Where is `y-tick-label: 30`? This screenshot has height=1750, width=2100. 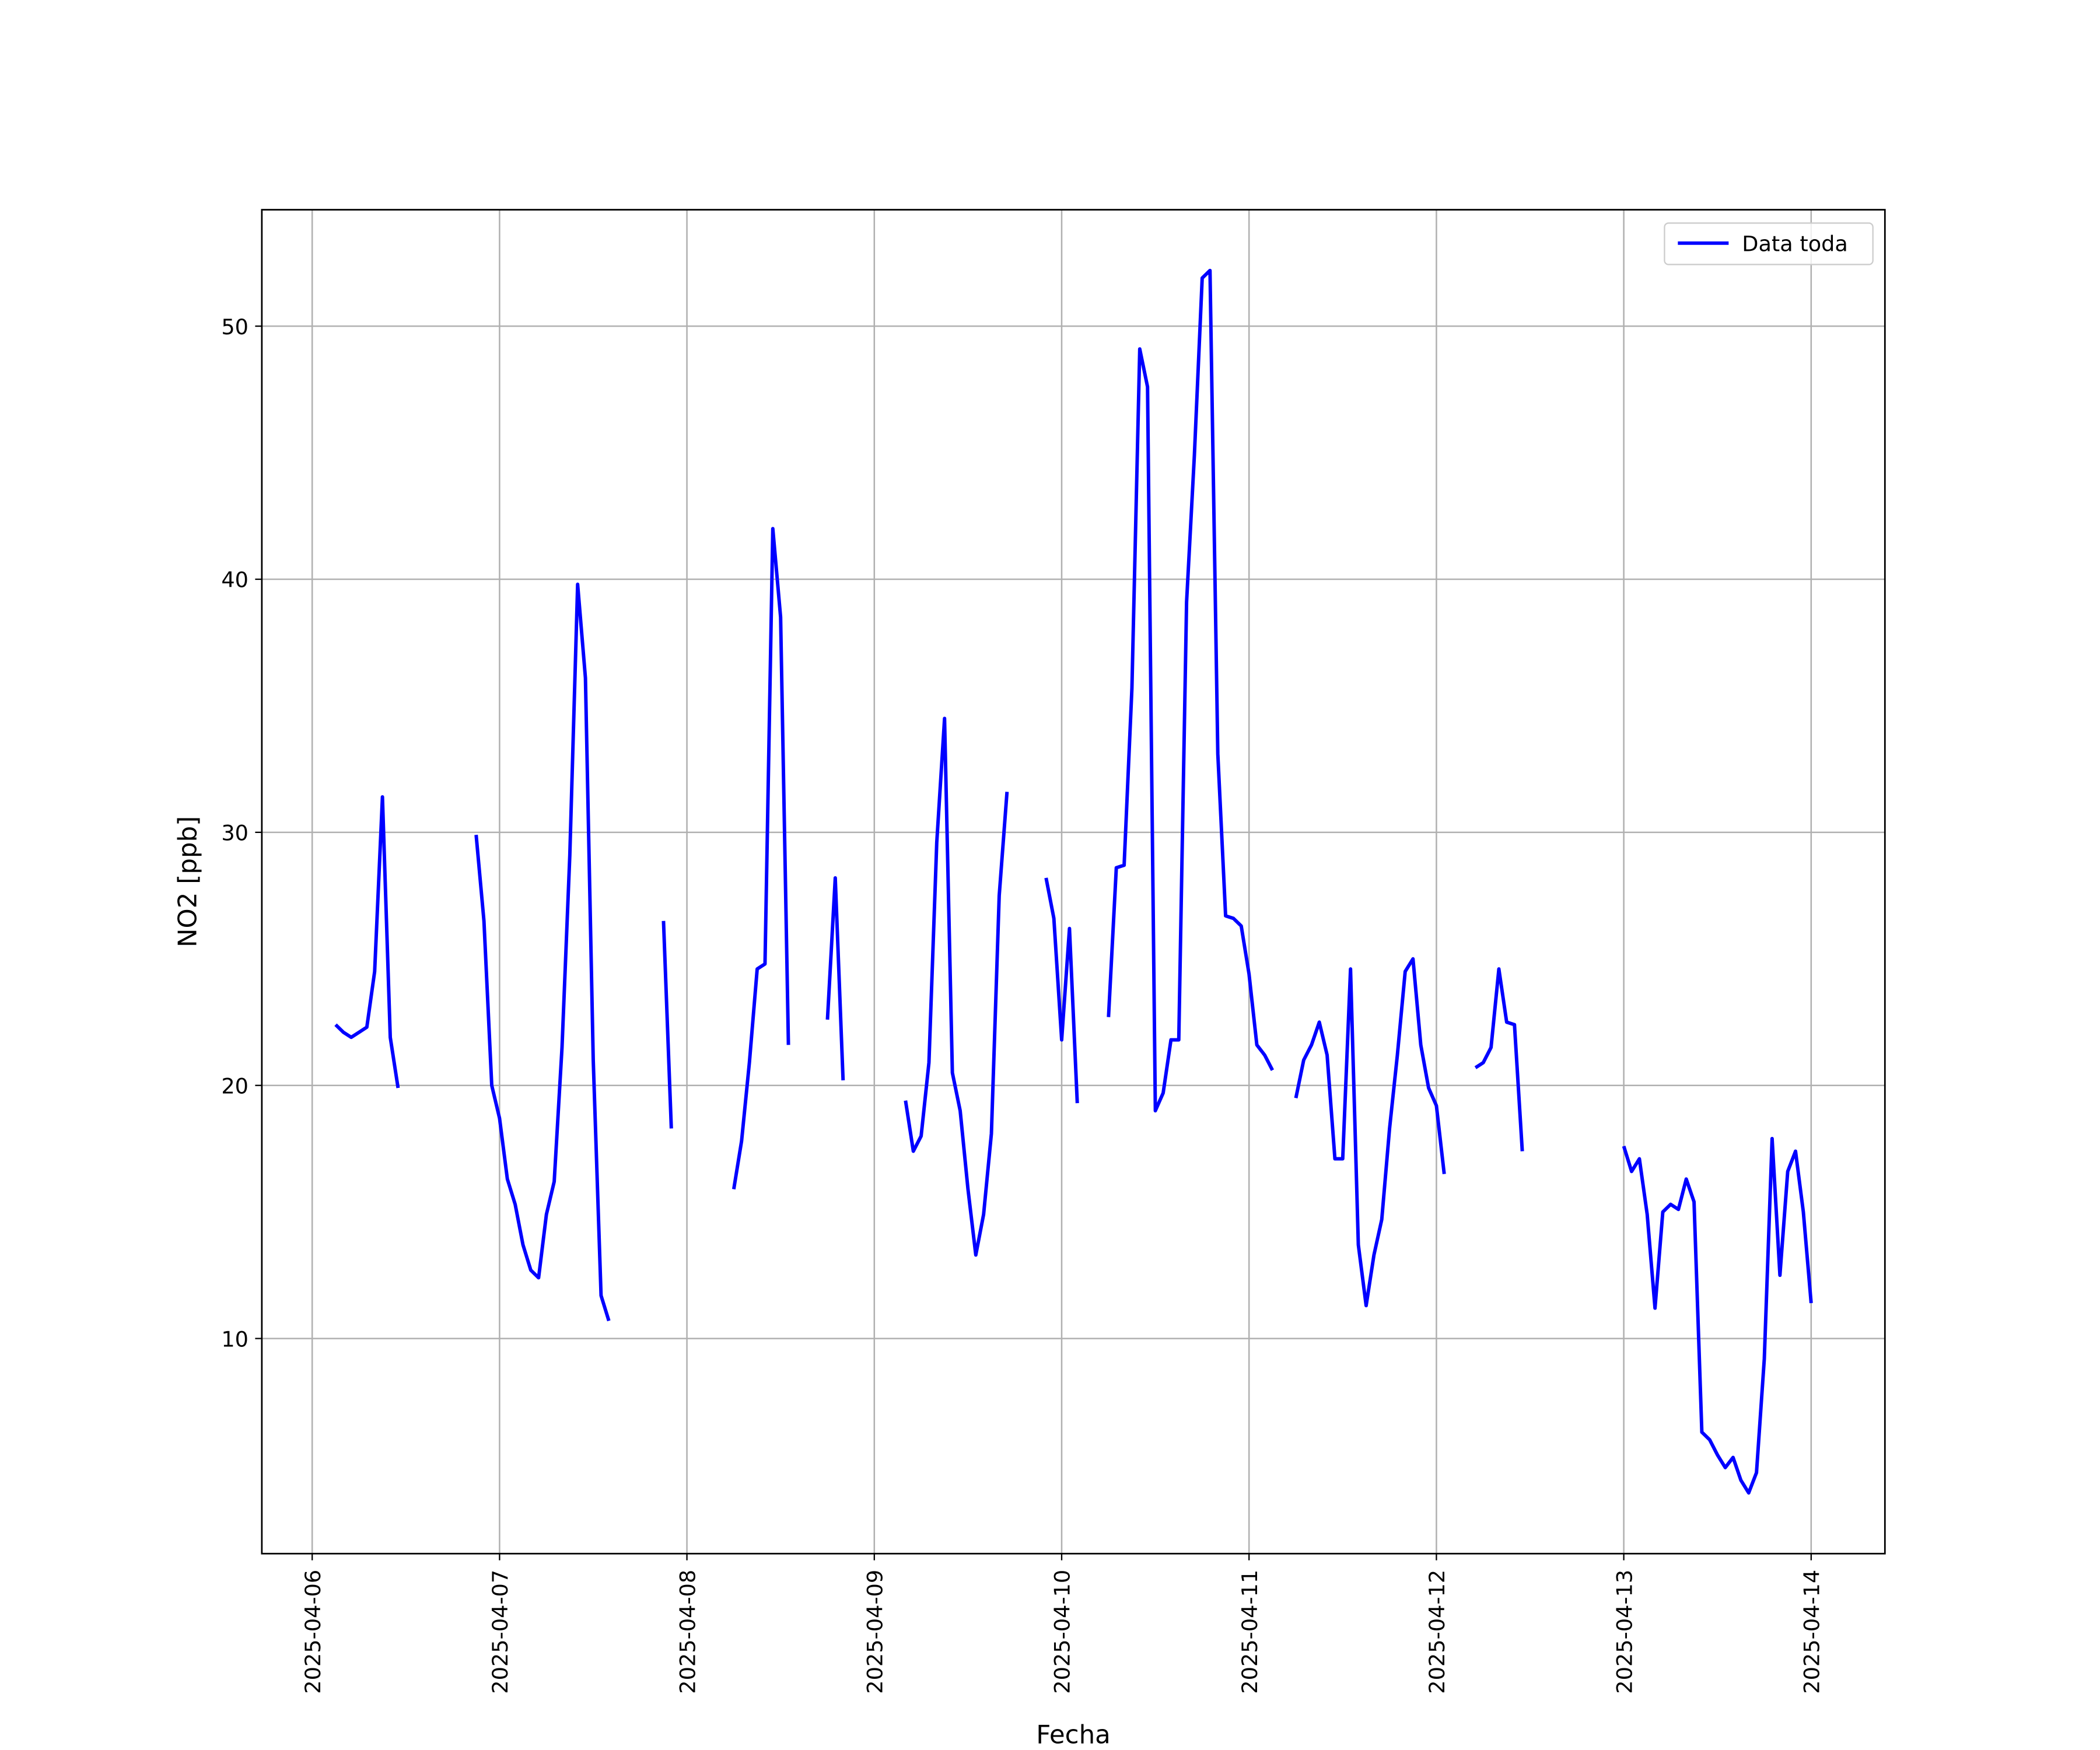
y-tick-label: 30 is located at coordinates (235, 834).